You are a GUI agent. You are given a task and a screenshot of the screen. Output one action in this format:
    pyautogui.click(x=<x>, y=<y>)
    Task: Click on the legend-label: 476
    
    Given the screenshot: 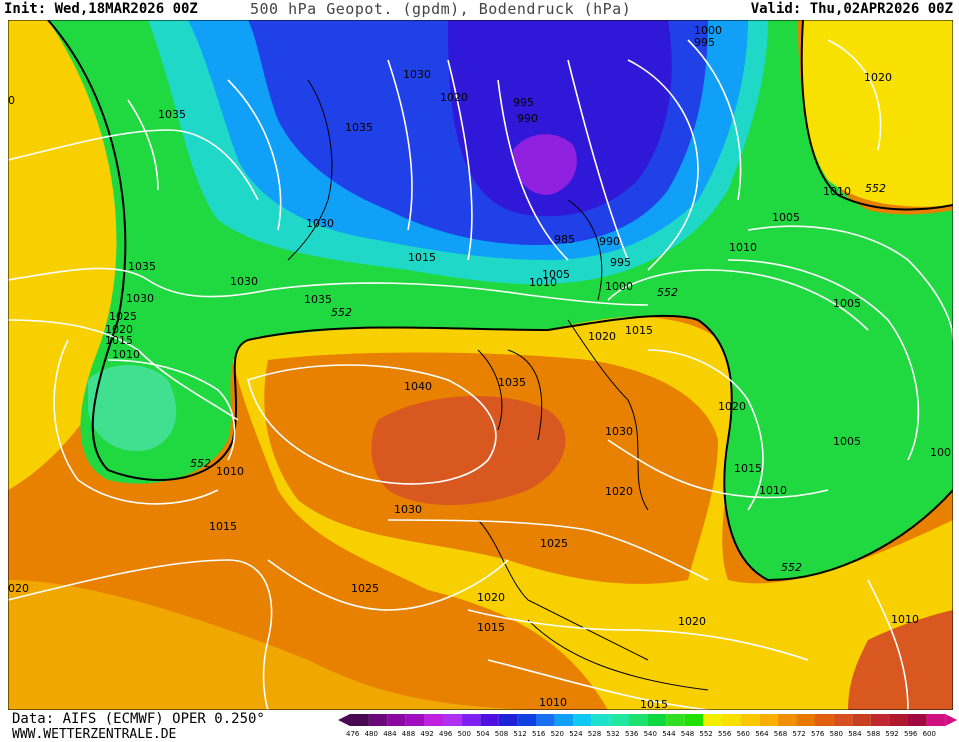 What is the action you would take?
    pyautogui.click(x=353, y=734)
    